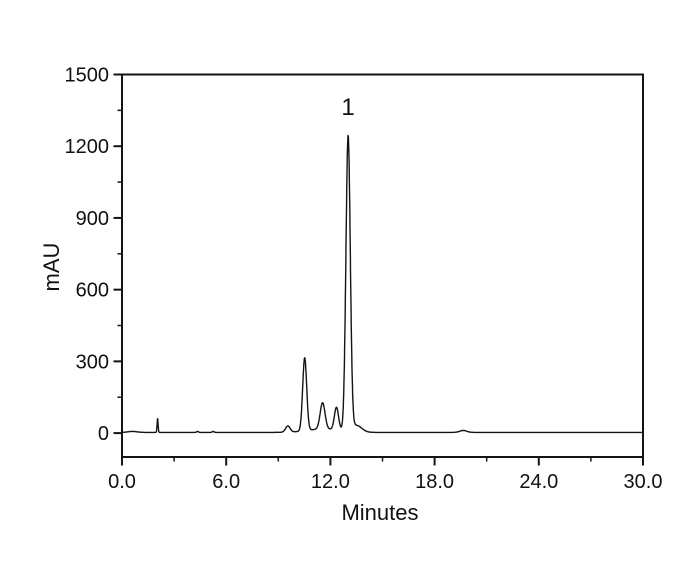 Image resolution: width=700 pixels, height=561 pixels. What do you see at coordinates (434, 482) in the screenshot?
I see `x-tick-label: 18.0` at bounding box center [434, 482].